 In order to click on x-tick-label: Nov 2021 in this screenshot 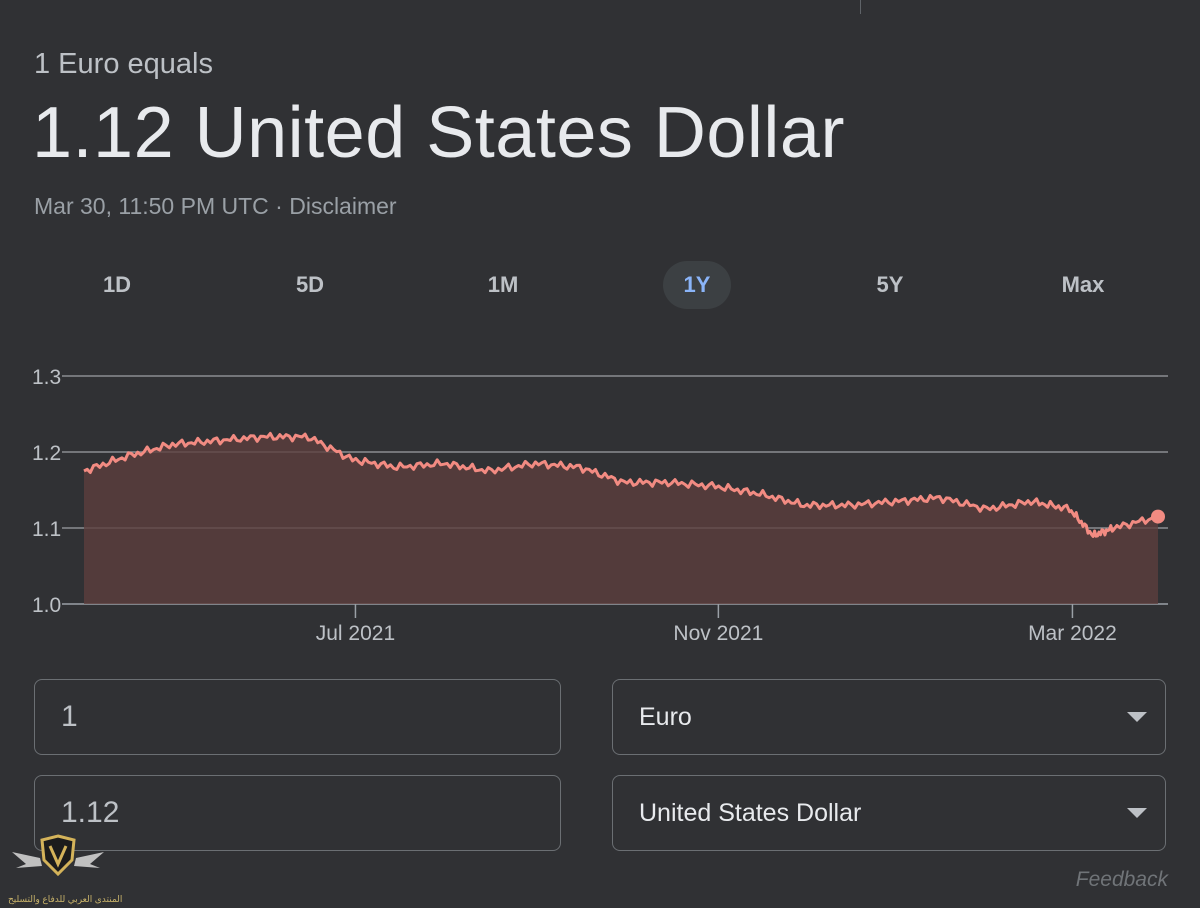, I will do `click(718, 633)`.